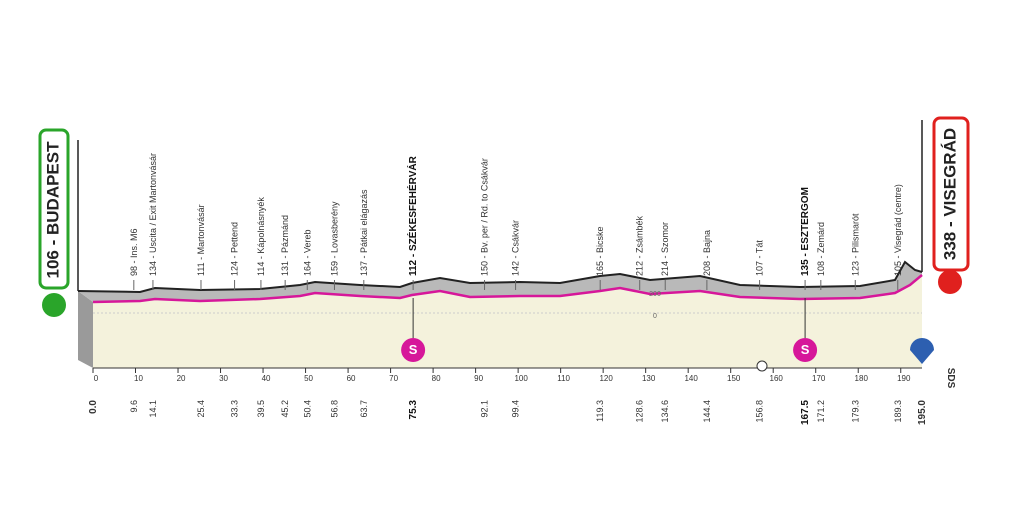 This screenshot has height=505, width=1009. I want to click on finish-label: 338 - VISEGRÁD, so click(949, 194).